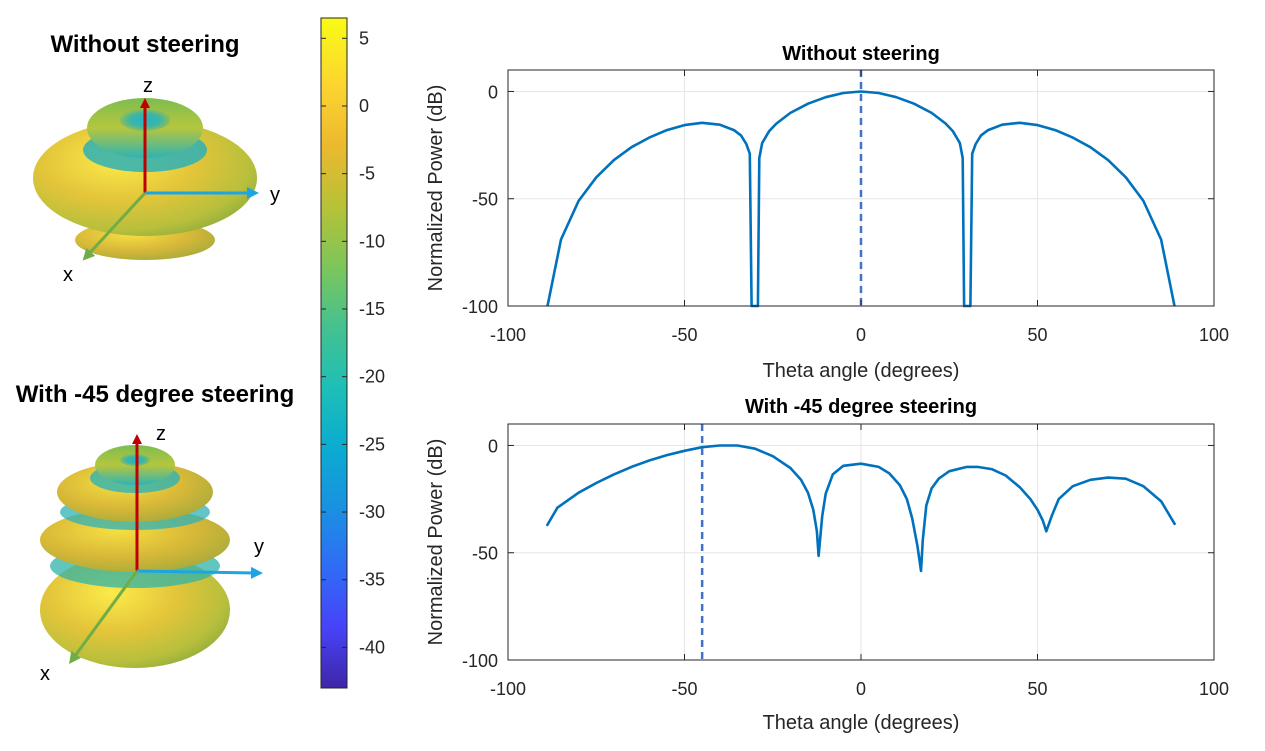 The width and height of the screenshot is (1265, 751). Describe the element at coordinates (156, 158) in the screenshot. I see `pattern3d-without-steering: Without steering z y x` at that location.